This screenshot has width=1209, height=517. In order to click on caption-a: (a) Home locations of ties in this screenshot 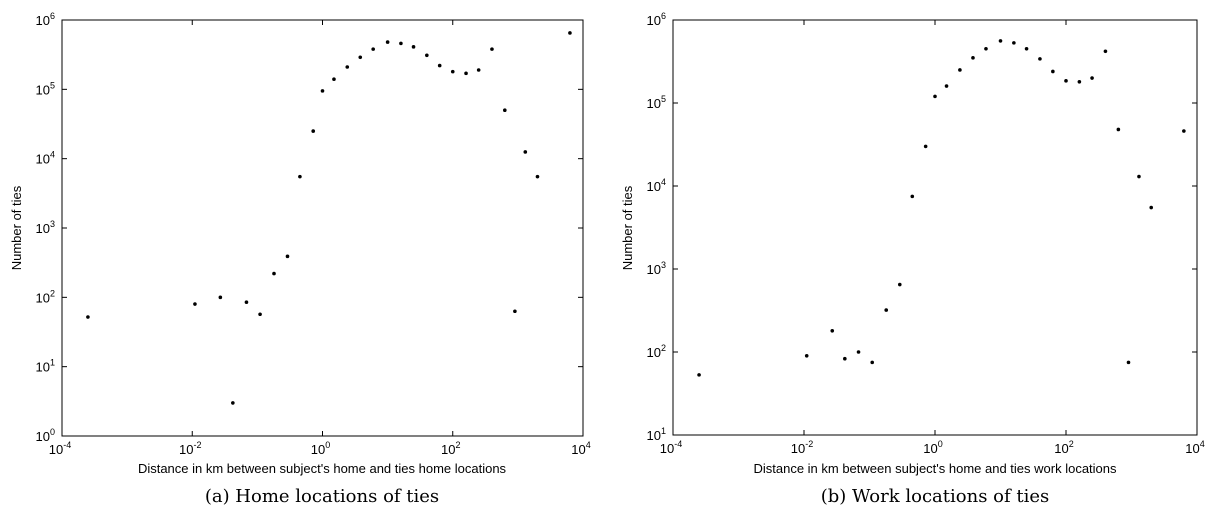, I will do `click(322, 496)`.